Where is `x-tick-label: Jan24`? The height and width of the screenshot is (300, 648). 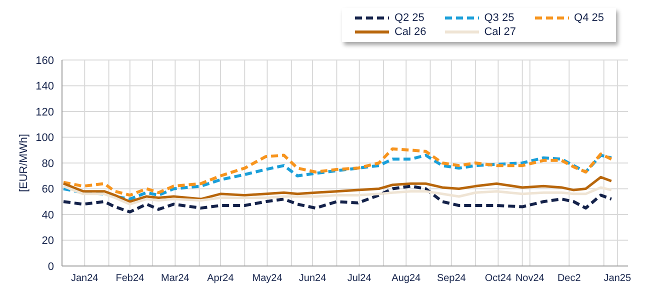 x-tick-label: Jan24 is located at coordinates (85, 278).